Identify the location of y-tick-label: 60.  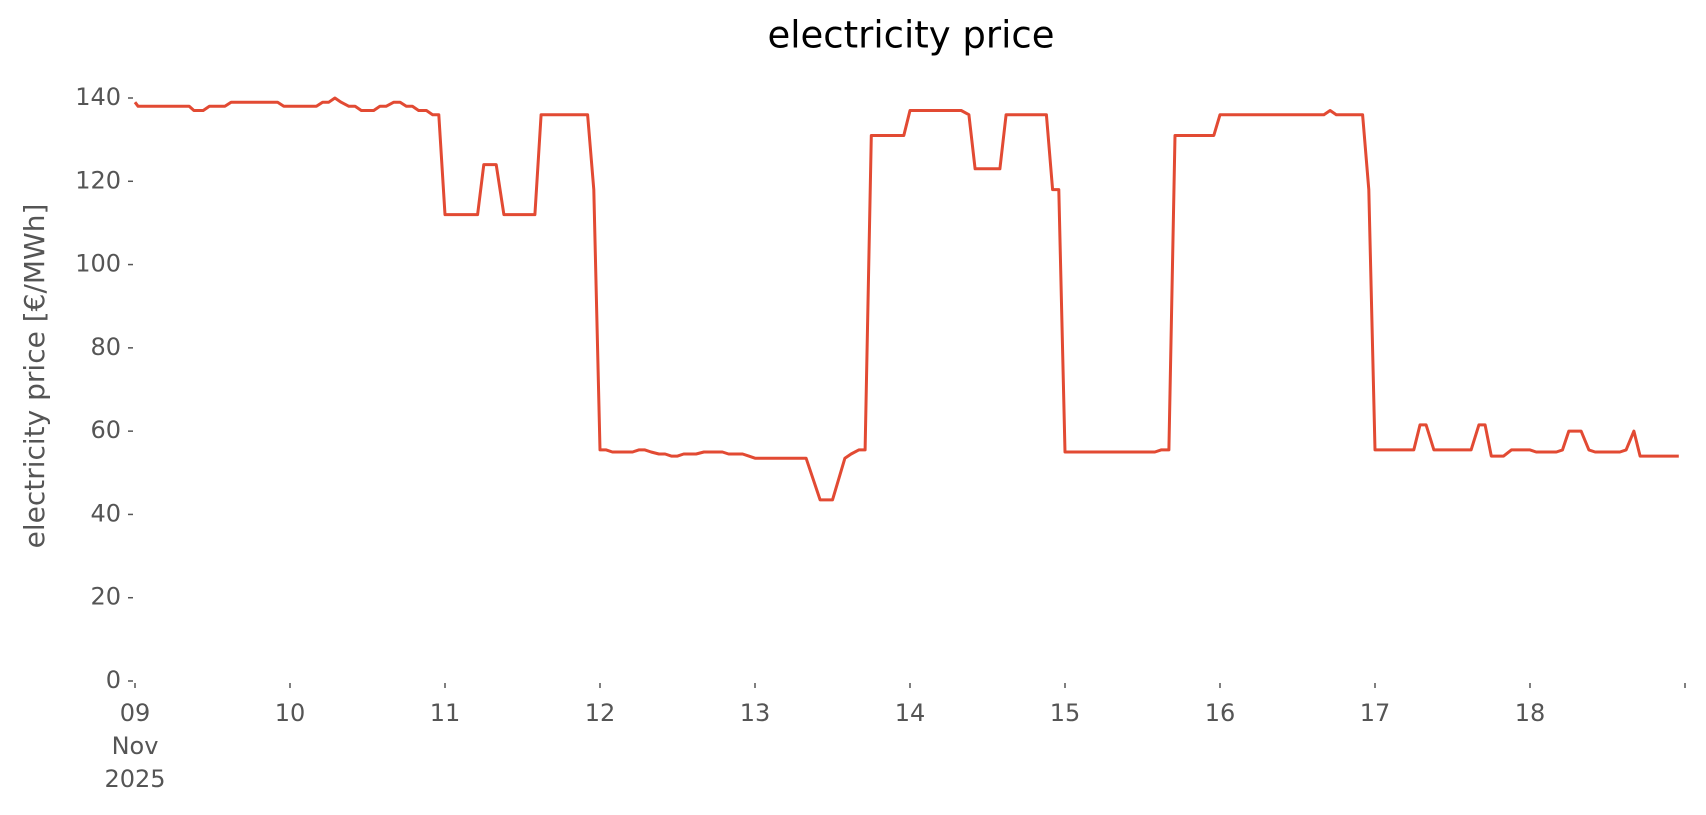
(105, 430).